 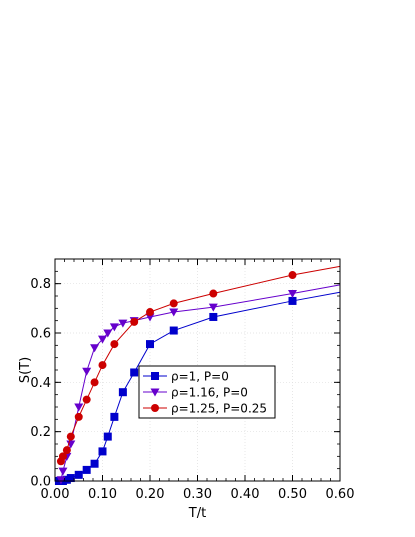 I want to click on legend-label: ρ=1.16, P=0, so click(x=209, y=393).